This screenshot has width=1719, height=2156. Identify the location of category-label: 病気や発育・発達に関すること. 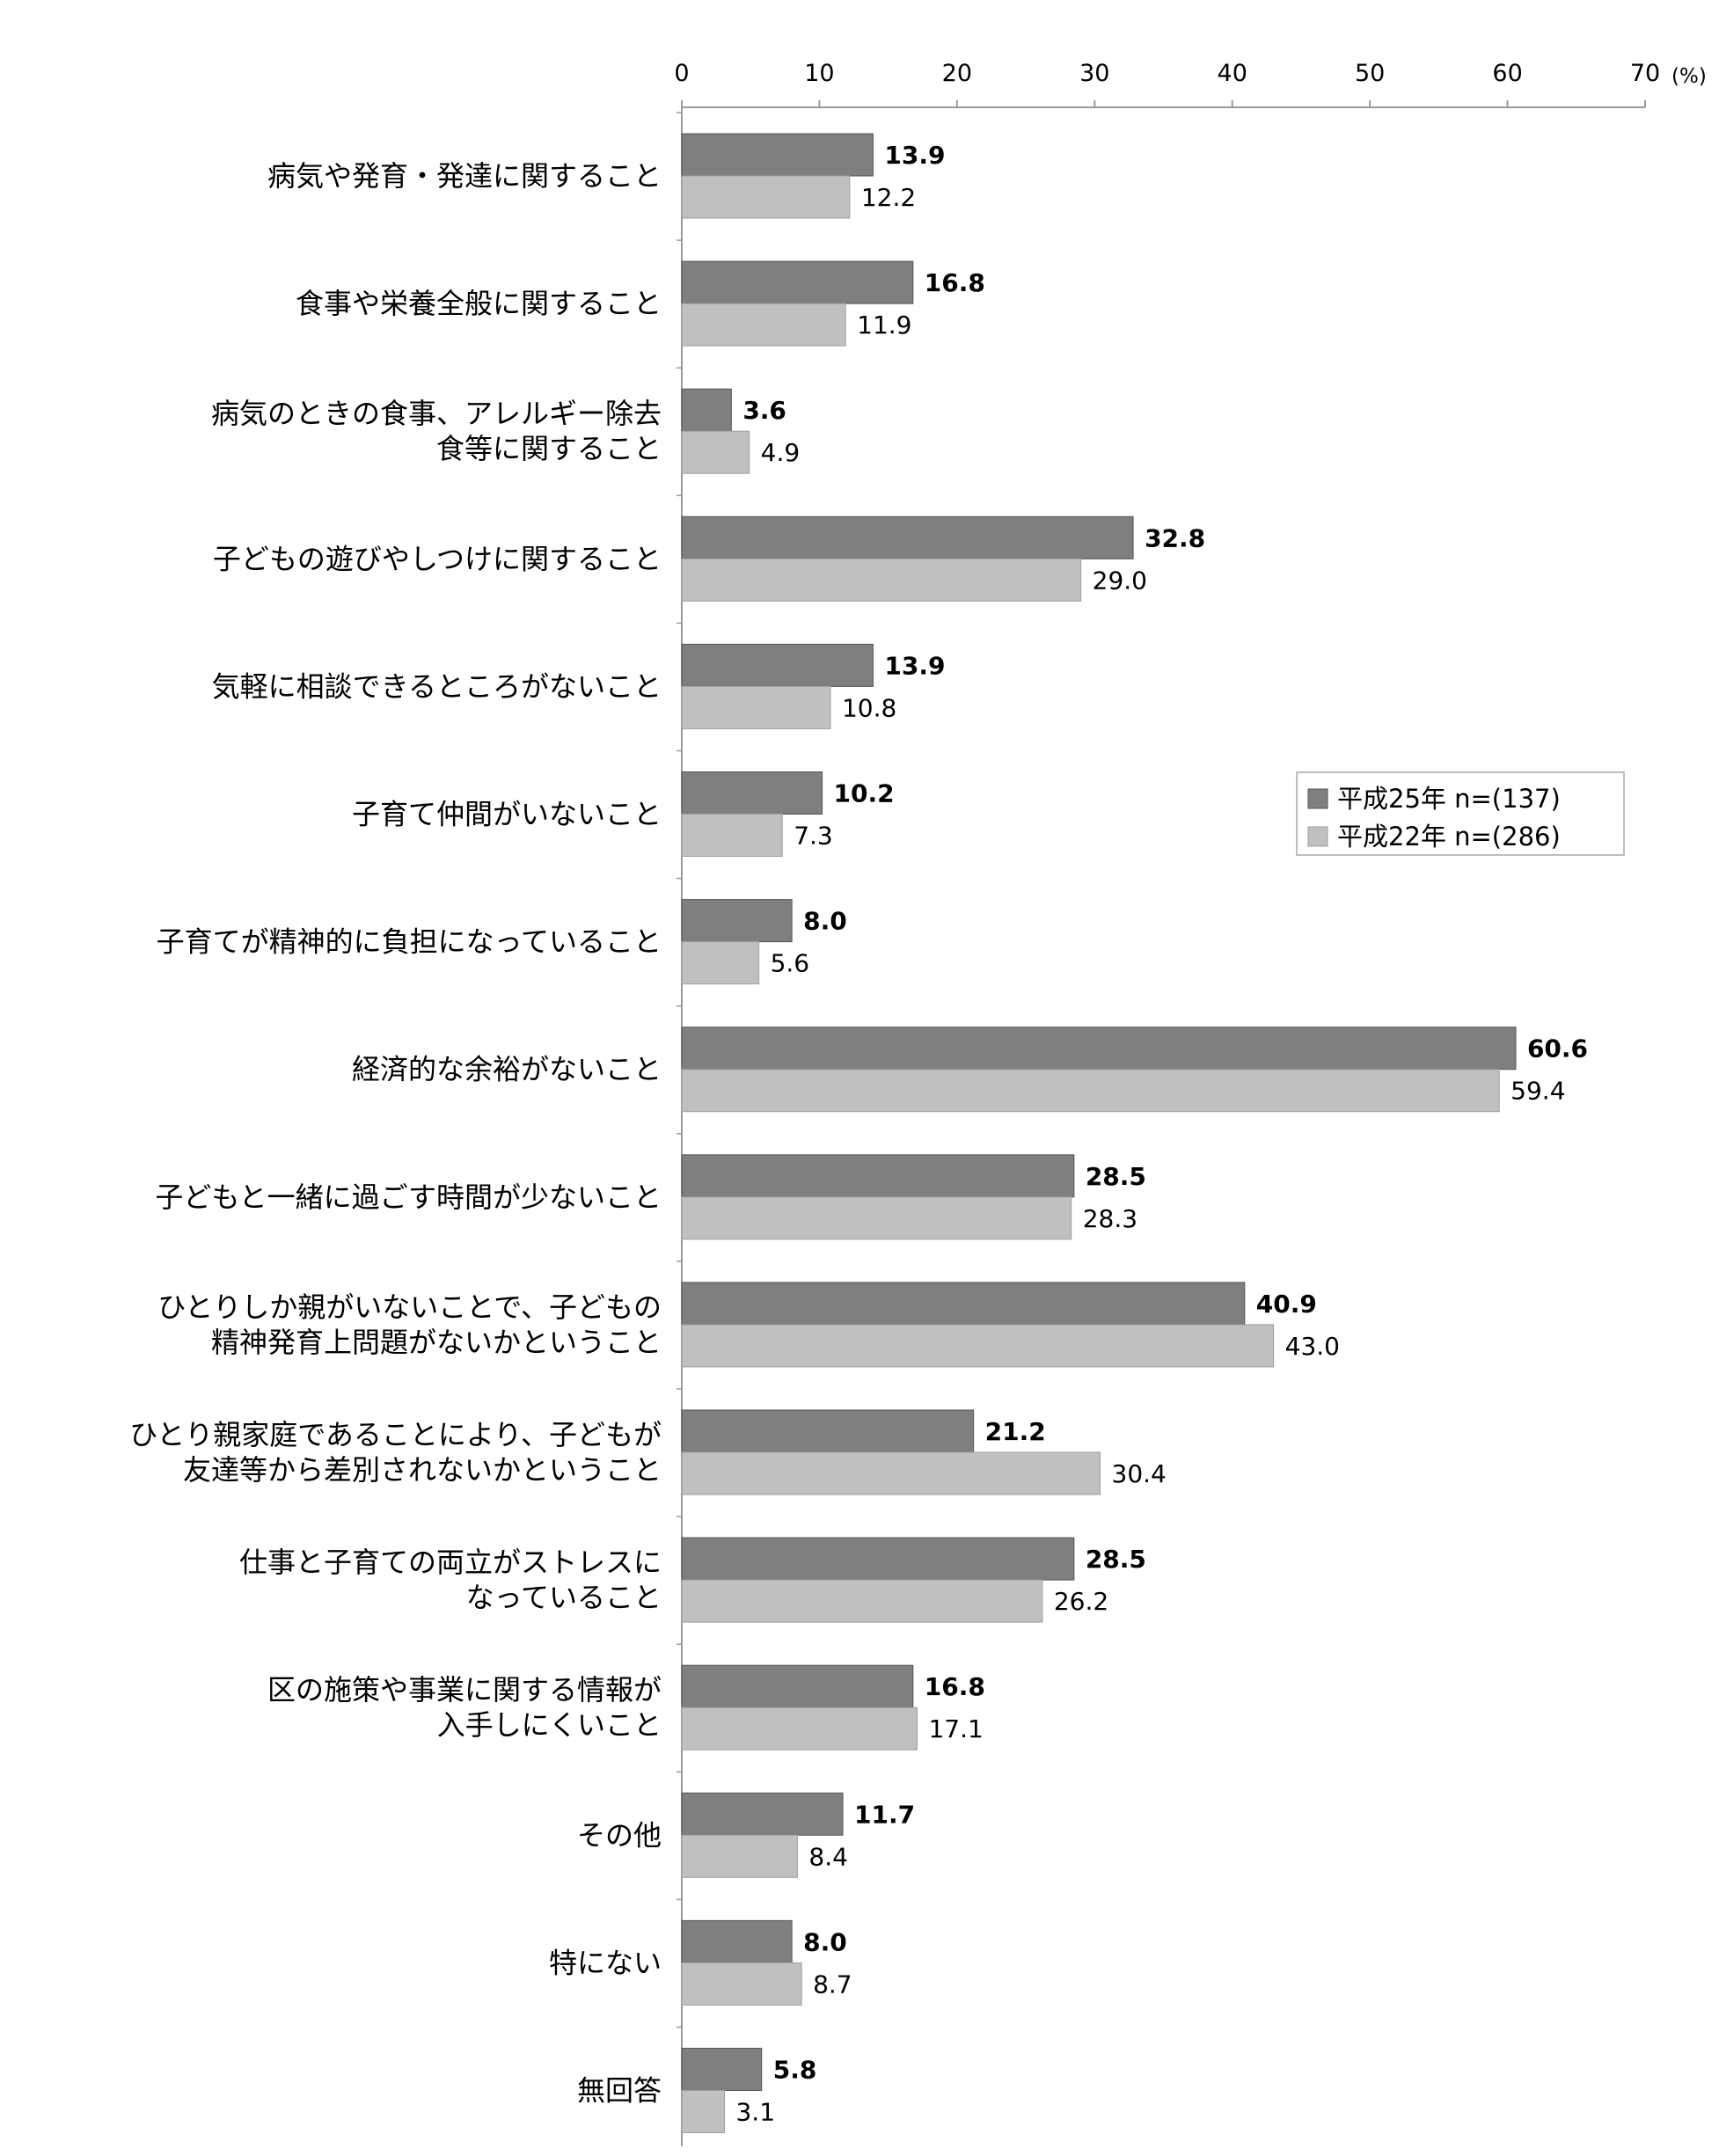
(465, 176).